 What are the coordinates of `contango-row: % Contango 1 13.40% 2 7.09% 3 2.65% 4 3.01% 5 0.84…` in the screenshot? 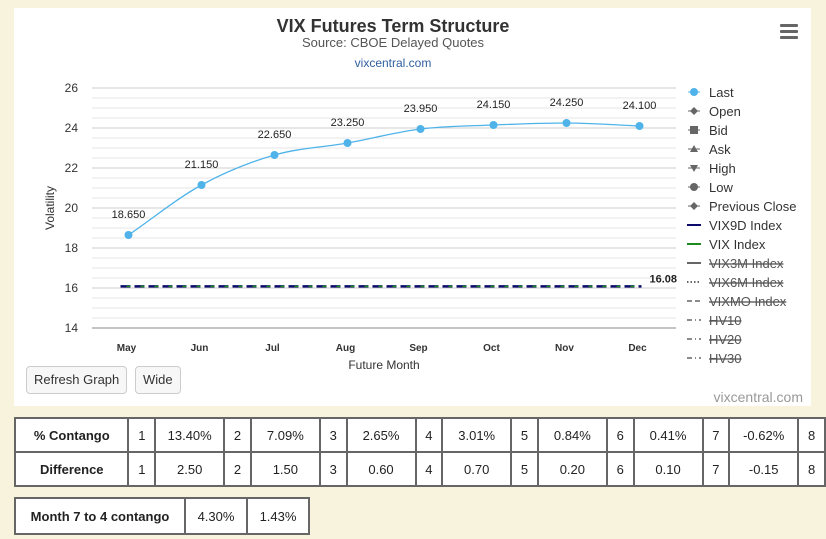 It's located at (419, 435).